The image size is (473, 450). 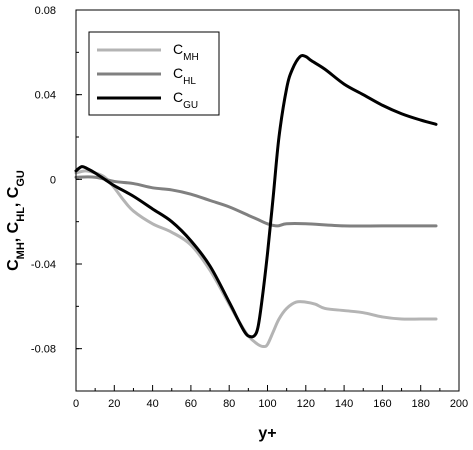 What do you see at coordinates (45, 96) in the screenshot?
I see `y-tick-label: 0.04` at bounding box center [45, 96].